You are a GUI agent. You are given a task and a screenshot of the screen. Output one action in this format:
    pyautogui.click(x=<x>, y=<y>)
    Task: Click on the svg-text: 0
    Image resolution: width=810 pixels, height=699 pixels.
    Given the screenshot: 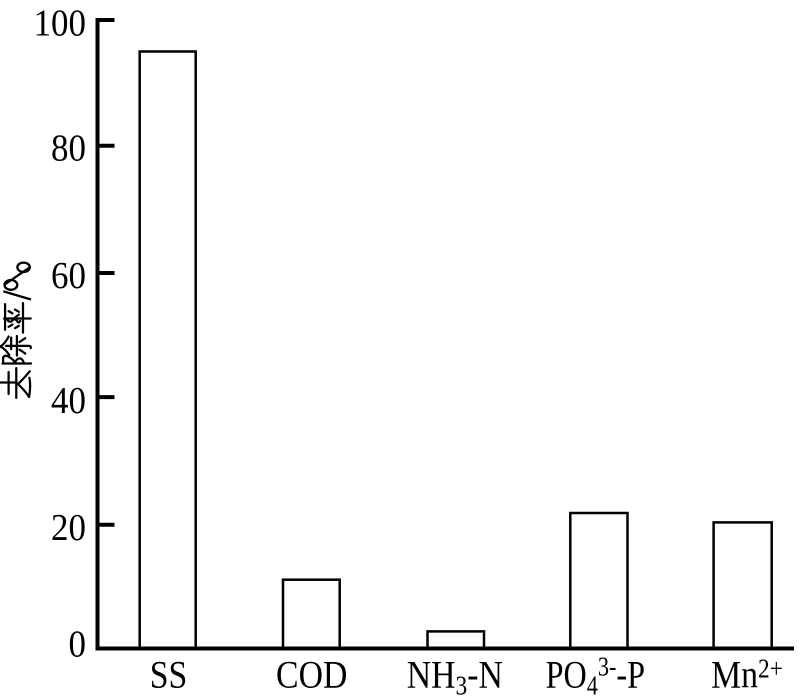 What is the action you would take?
    pyautogui.click(x=77, y=643)
    